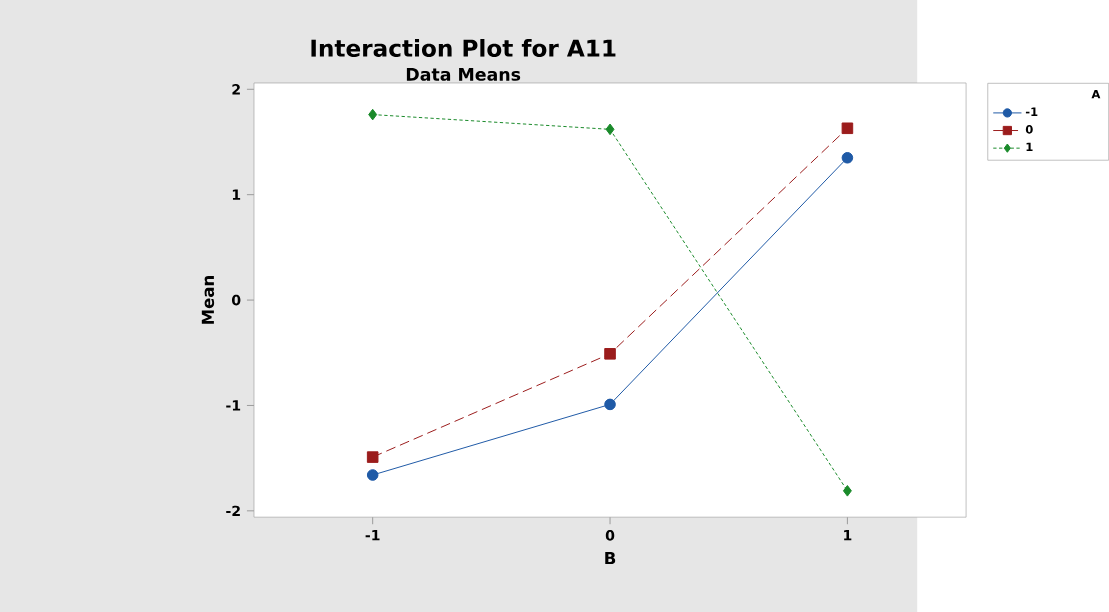  Describe the element at coordinates (463, 48) in the screenshot. I see `chart-title: Interaction Plot for A11` at that location.